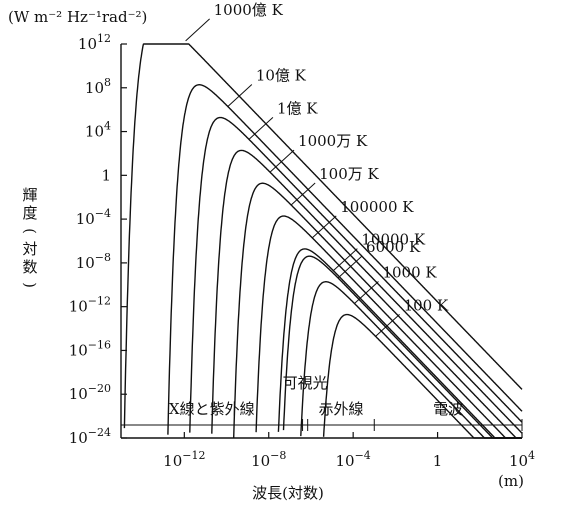 The height and width of the screenshot is (521, 570). I want to click on curve-label: 1億 K, so click(297, 108).